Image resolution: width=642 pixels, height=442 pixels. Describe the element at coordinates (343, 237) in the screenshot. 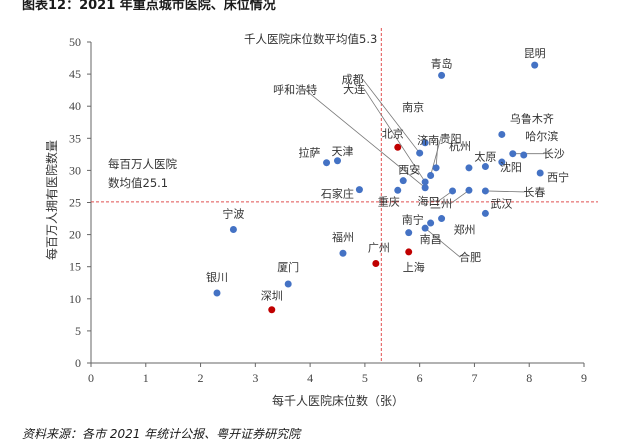

I see `point-label: 福州` at that location.